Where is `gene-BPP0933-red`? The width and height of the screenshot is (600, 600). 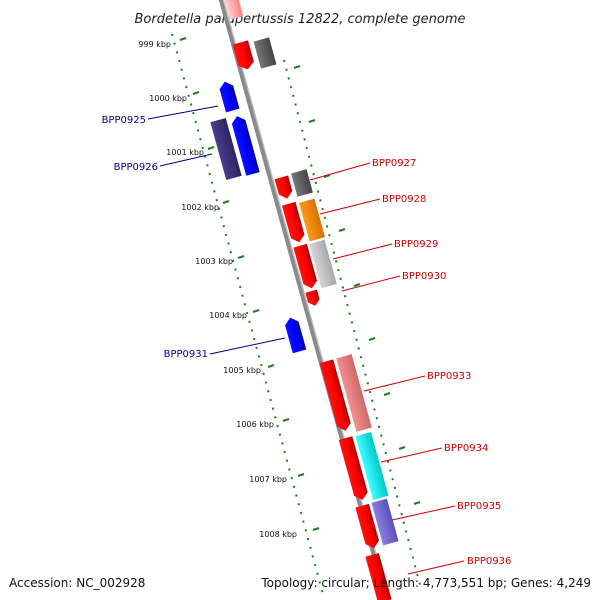
gene-BPP0933-red is located at coordinates (336, 395).